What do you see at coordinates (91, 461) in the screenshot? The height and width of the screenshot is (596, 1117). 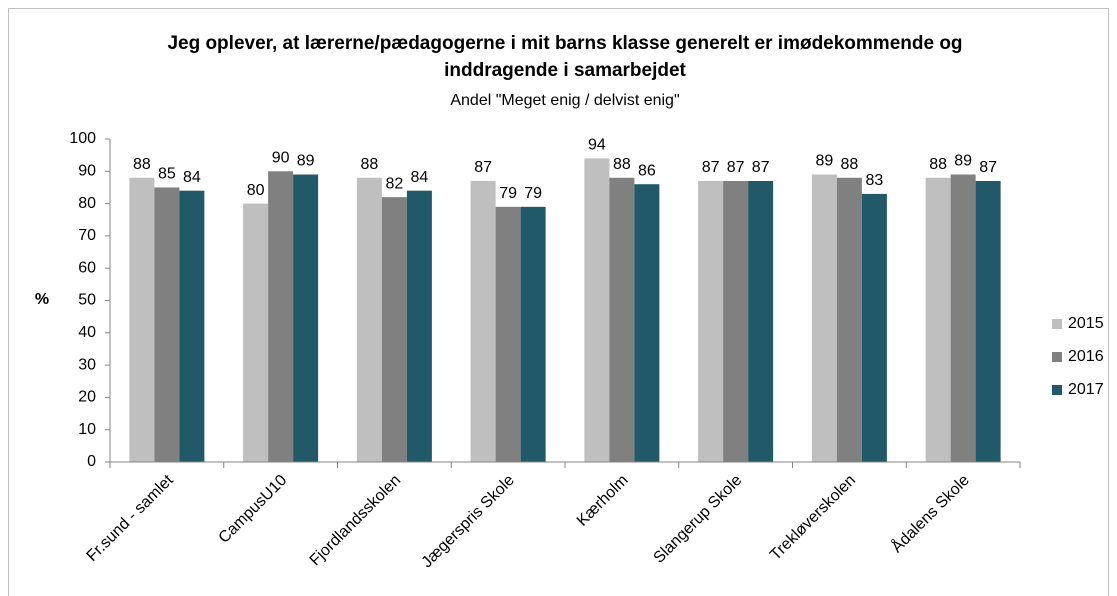 I see `y-tick-label: 0` at bounding box center [91, 461].